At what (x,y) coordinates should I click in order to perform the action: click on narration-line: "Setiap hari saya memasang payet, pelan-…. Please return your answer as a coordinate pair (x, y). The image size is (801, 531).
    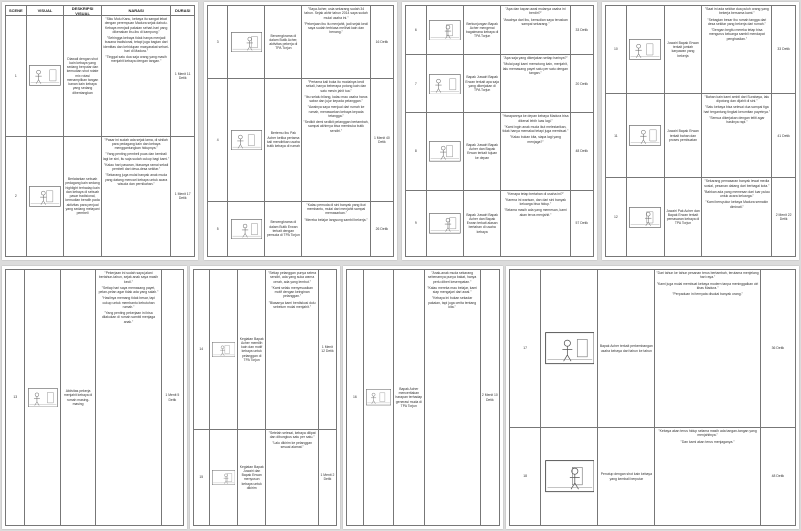
    Looking at the image, I should click on (128, 289).